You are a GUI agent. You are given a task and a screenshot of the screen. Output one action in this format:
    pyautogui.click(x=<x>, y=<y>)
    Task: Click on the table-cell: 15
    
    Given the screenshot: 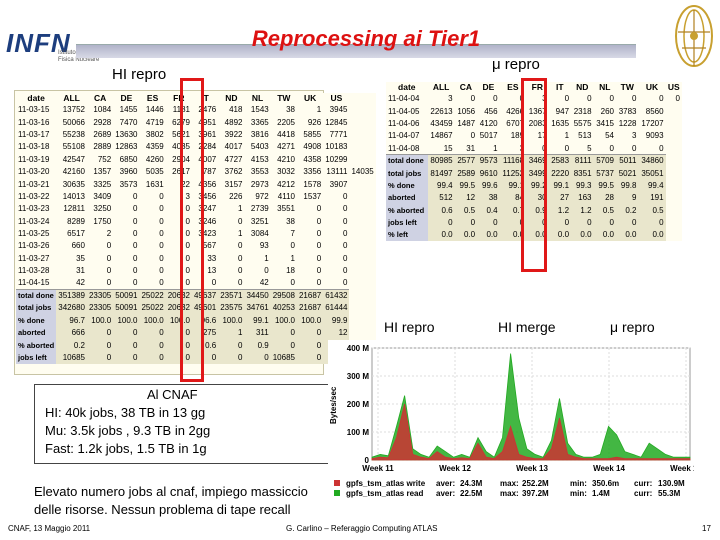 What is the action you would take?
    pyautogui.click(x=448, y=148)
    